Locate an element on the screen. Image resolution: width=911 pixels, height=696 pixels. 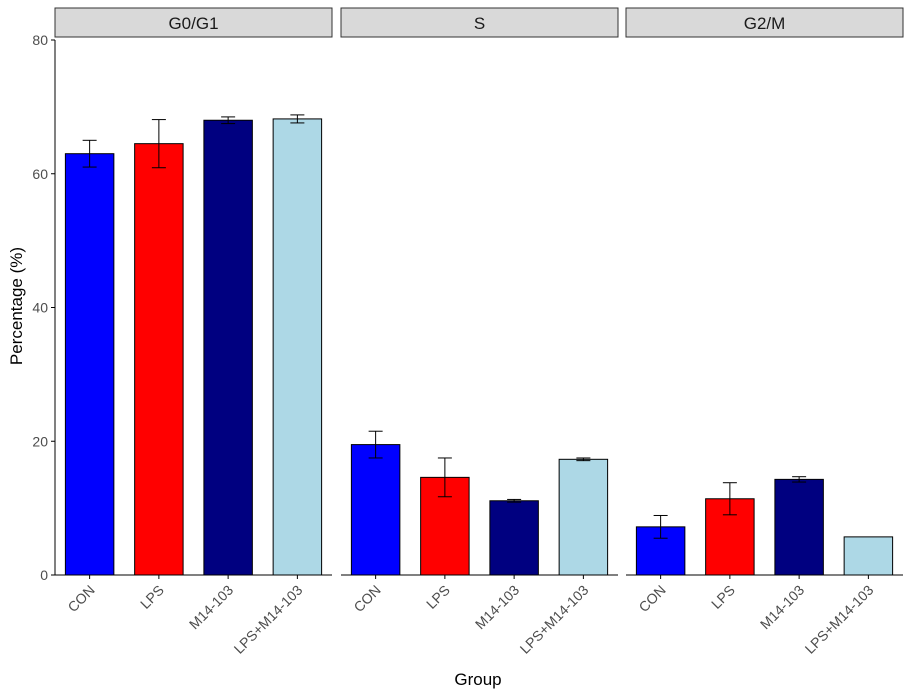
bar-g0-g1-con is located at coordinates (89, 364).